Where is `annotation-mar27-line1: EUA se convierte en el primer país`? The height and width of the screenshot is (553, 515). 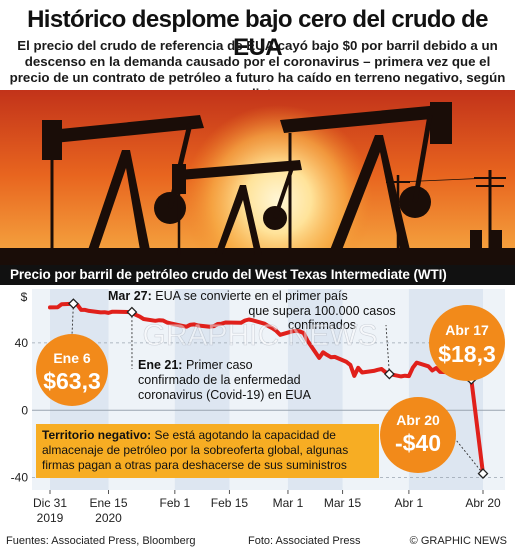
annotation-mar27-line1: EUA se convierte en el primer país is located at coordinates (250, 296).